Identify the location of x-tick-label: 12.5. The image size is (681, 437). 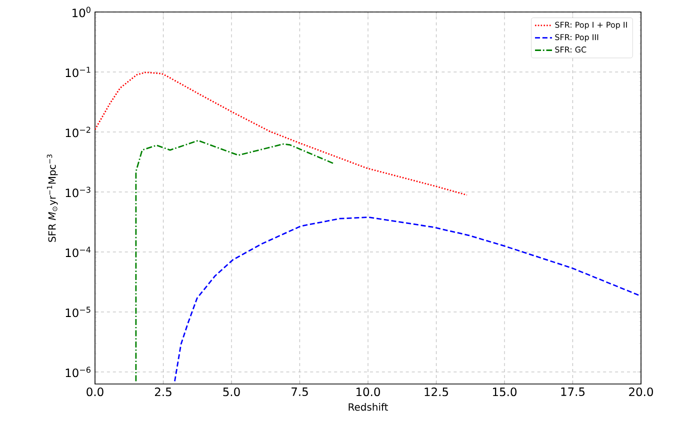
(436, 392).